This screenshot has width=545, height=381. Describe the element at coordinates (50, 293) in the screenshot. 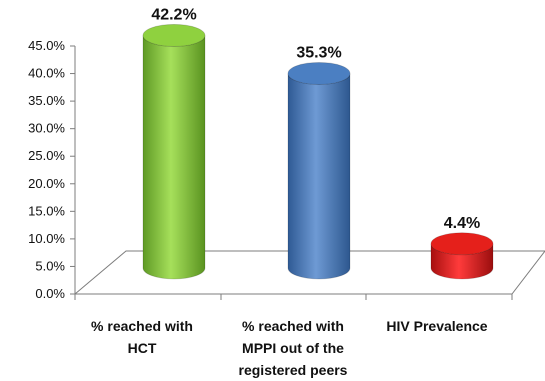

I see `y-tick-label: 0.0%` at that location.